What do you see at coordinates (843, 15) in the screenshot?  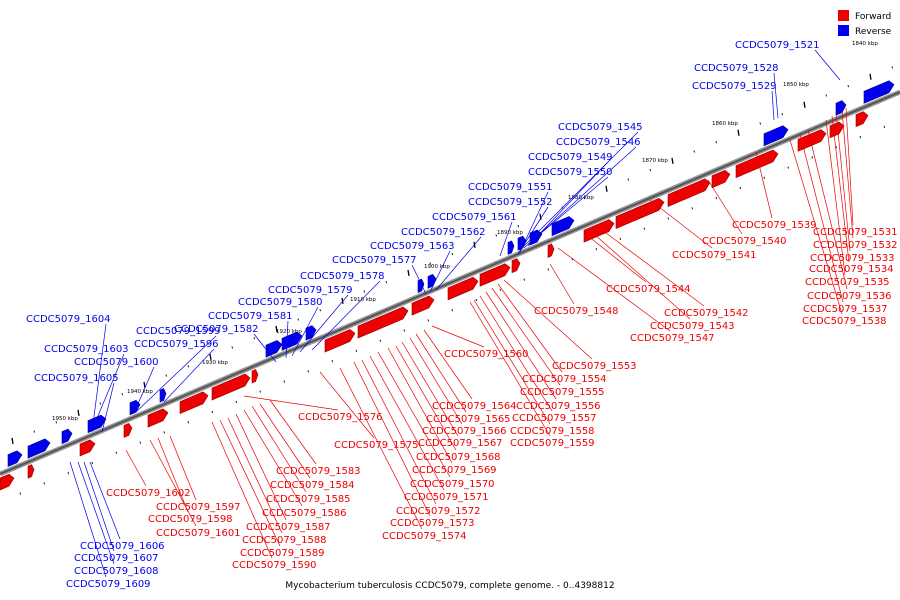 I see `legend-swatch-forward` at bounding box center [843, 15].